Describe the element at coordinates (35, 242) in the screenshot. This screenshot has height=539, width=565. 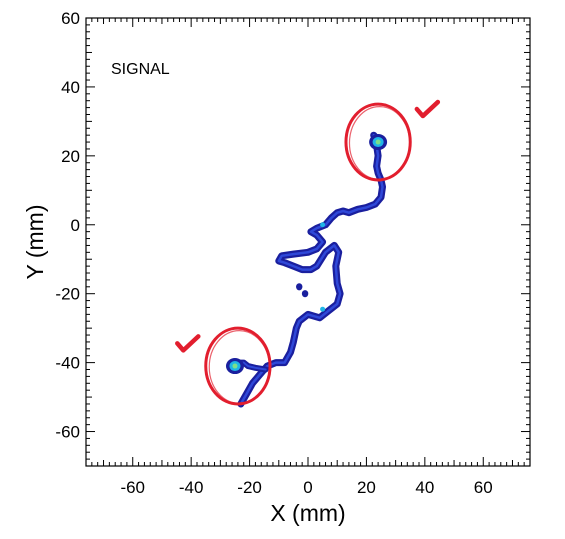
I see `y-axis-label: Y (mm)` at that location.